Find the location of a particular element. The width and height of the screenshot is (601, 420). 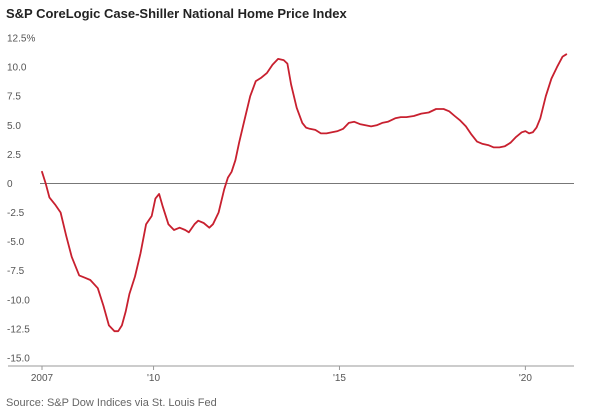

y-tick-label: -7.5 is located at coordinates (16, 271).